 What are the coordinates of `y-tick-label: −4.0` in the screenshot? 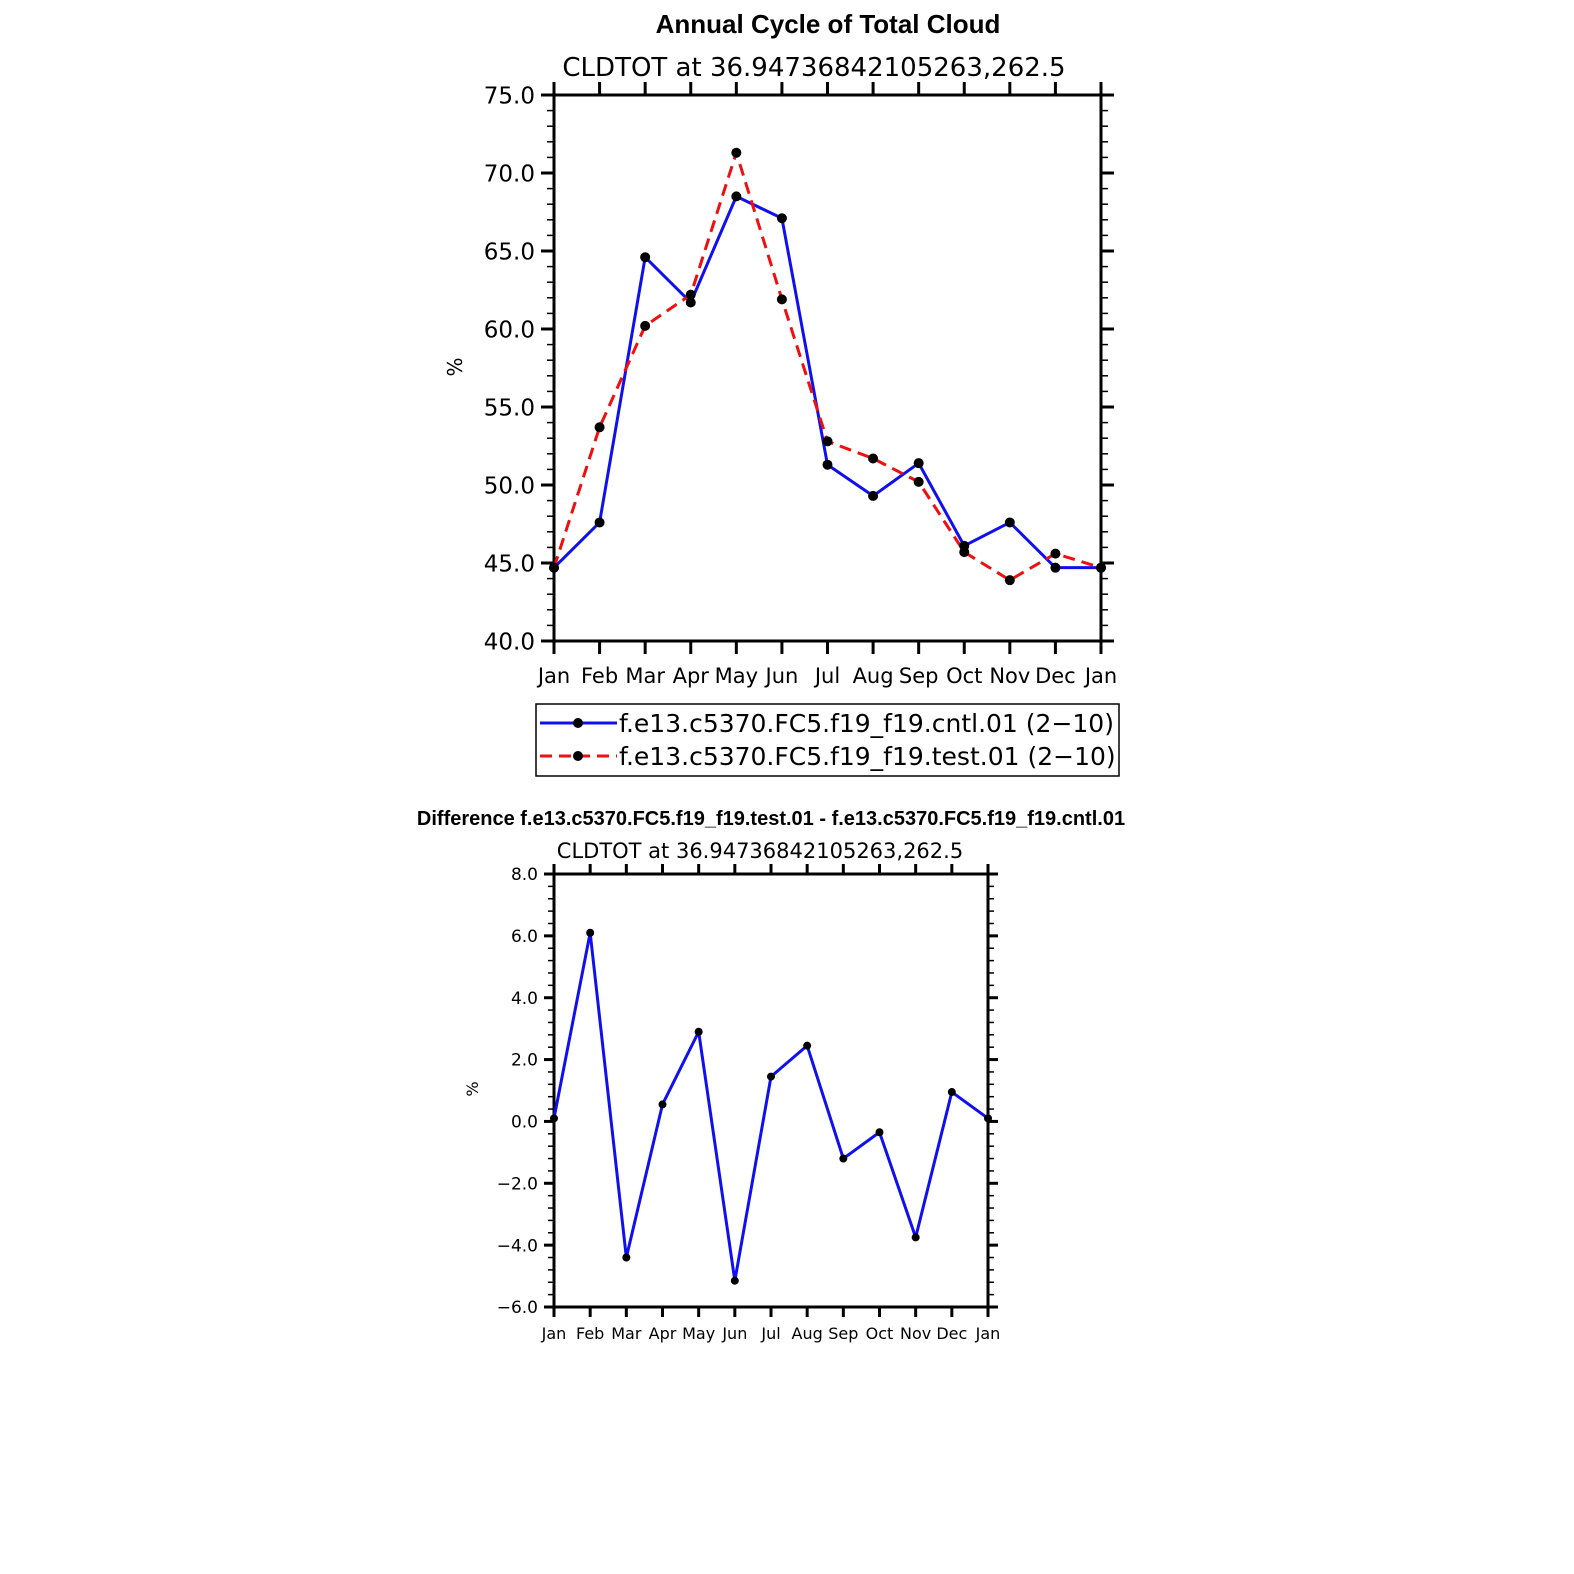 It's located at (517, 1246).